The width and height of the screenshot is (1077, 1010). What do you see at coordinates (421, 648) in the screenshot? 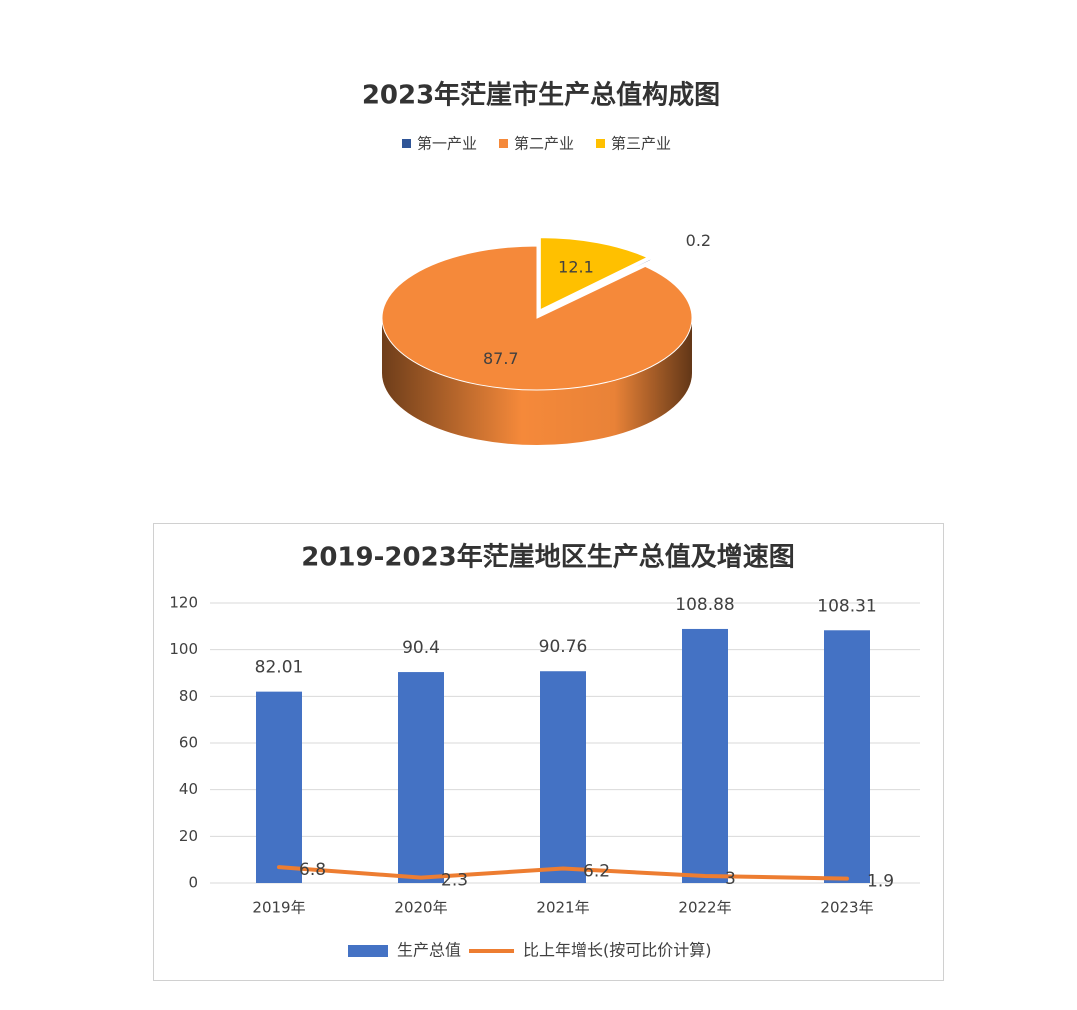
I see `data-label: 90.4` at bounding box center [421, 648].